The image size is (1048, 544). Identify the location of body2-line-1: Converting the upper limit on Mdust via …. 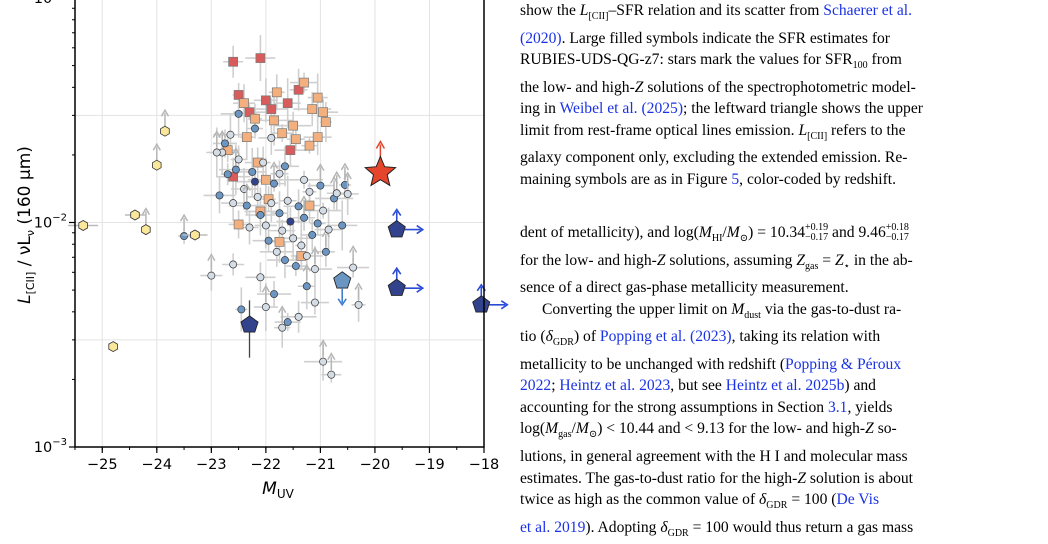
(722, 310).